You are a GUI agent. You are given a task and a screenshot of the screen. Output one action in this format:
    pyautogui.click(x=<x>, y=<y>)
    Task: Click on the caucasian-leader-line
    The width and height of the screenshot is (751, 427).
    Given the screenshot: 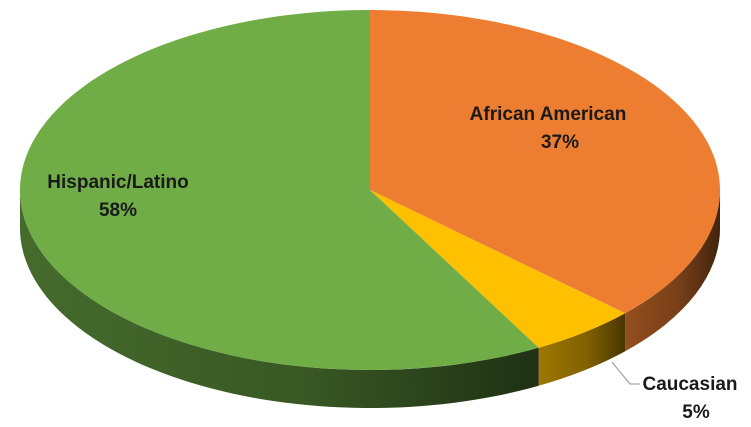 What is the action you would take?
    pyautogui.click(x=625, y=373)
    